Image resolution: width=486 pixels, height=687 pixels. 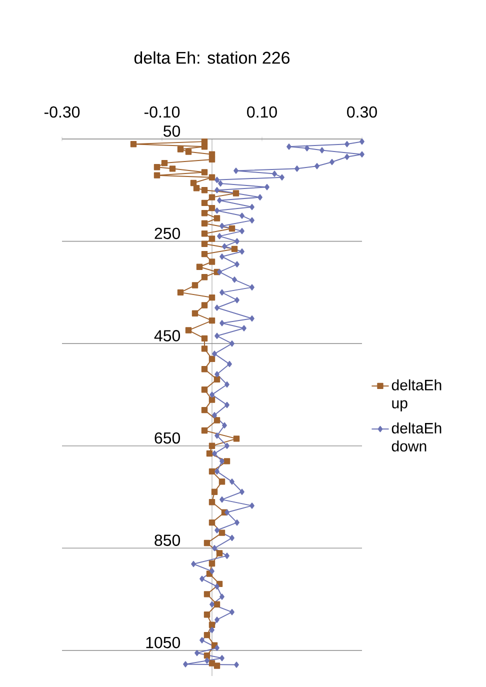 What do you see at coordinates (167, 438) in the screenshot?
I see `y-tick-label: 650` at bounding box center [167, 438].